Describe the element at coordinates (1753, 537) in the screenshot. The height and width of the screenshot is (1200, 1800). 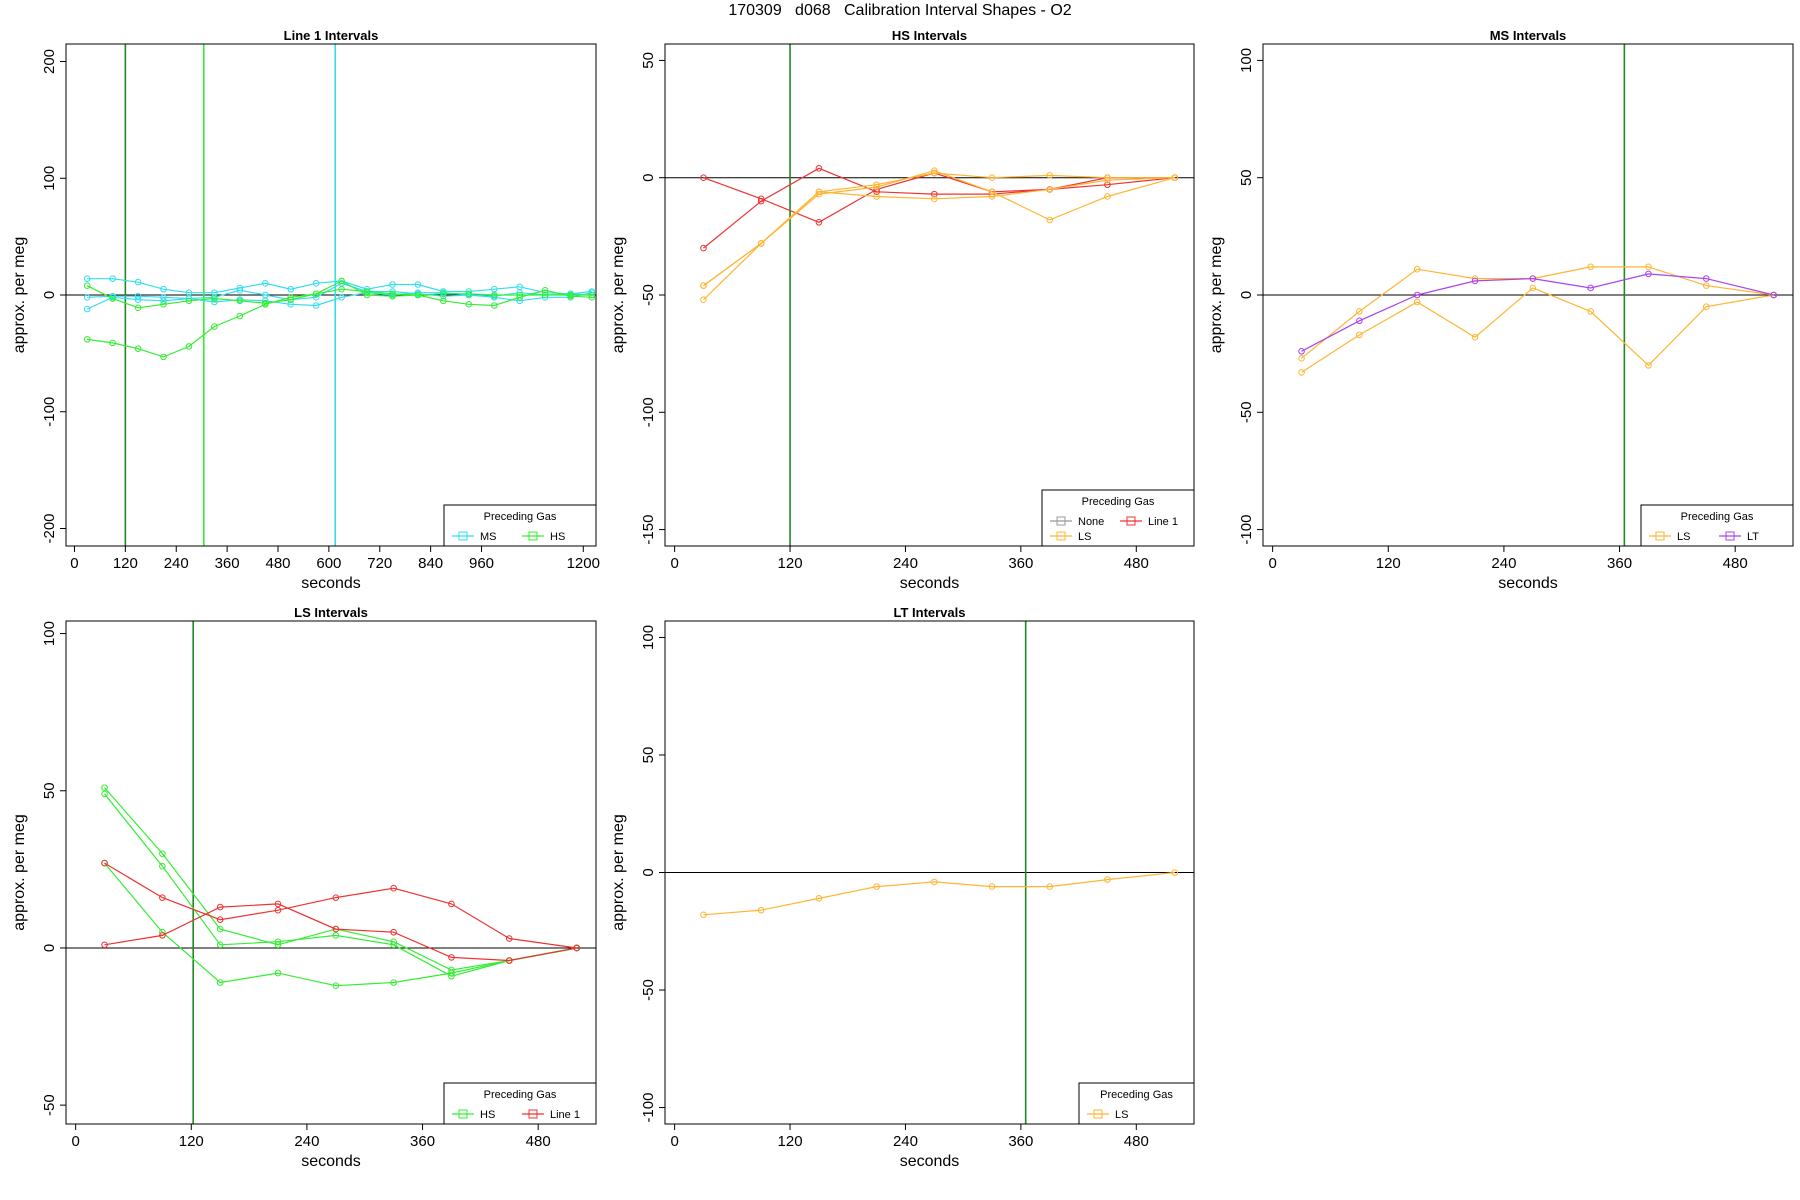
I see `legend-label: LT` at that location.